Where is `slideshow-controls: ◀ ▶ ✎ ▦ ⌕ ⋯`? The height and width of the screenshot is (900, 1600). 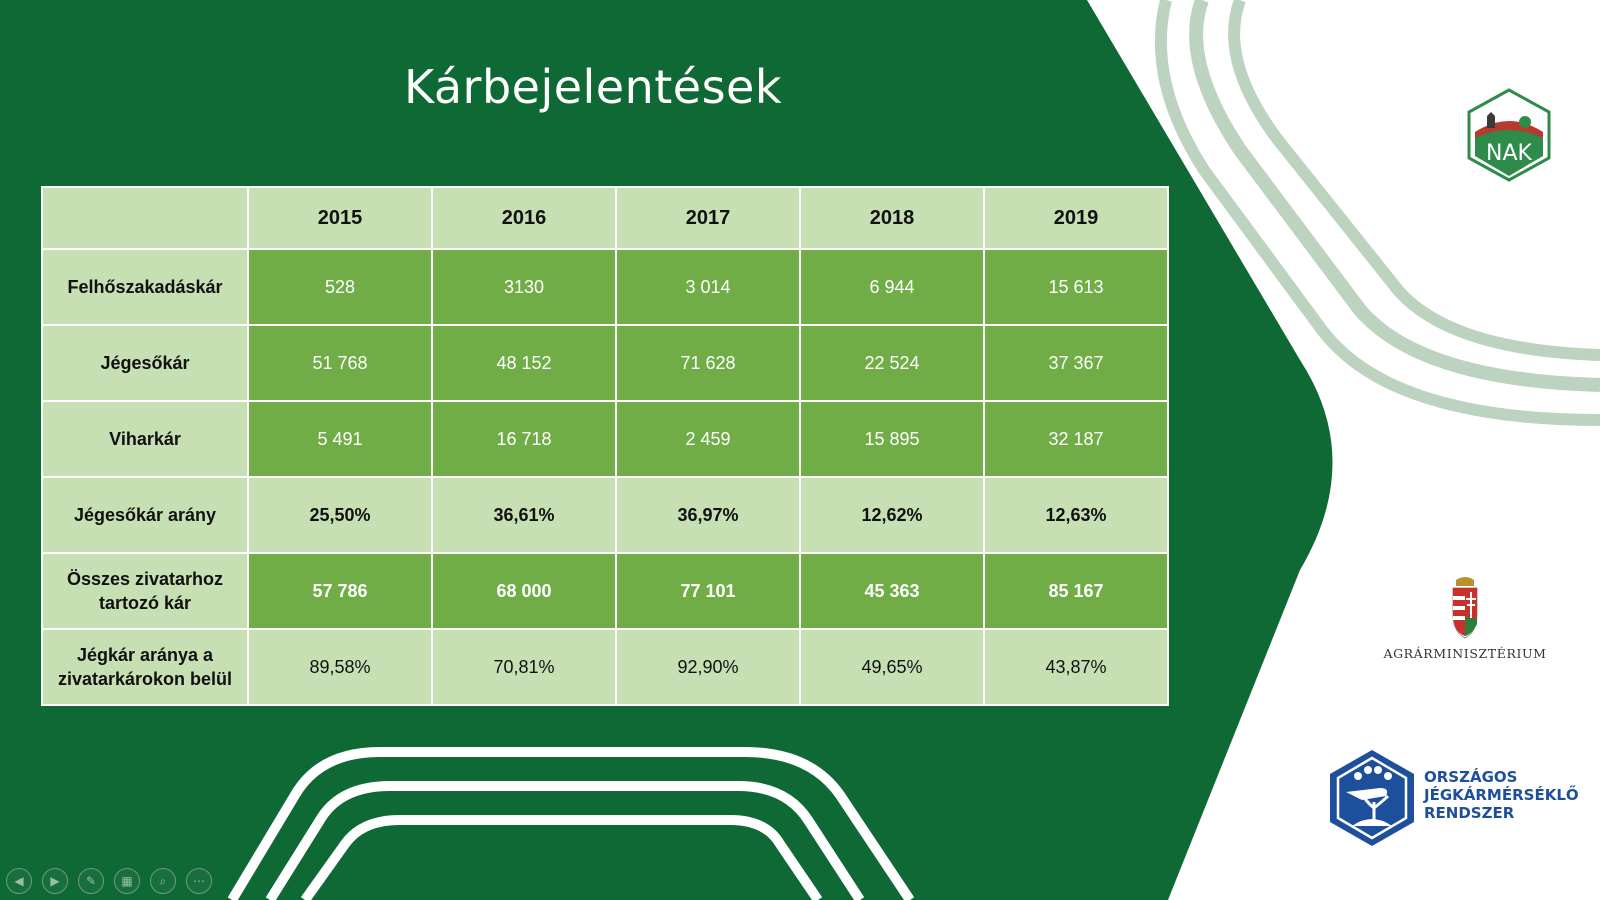
slideshow-controls: ◀ ▶ ✎ ▦ ⌕ ⋯ is located at coordinates (109, 882).